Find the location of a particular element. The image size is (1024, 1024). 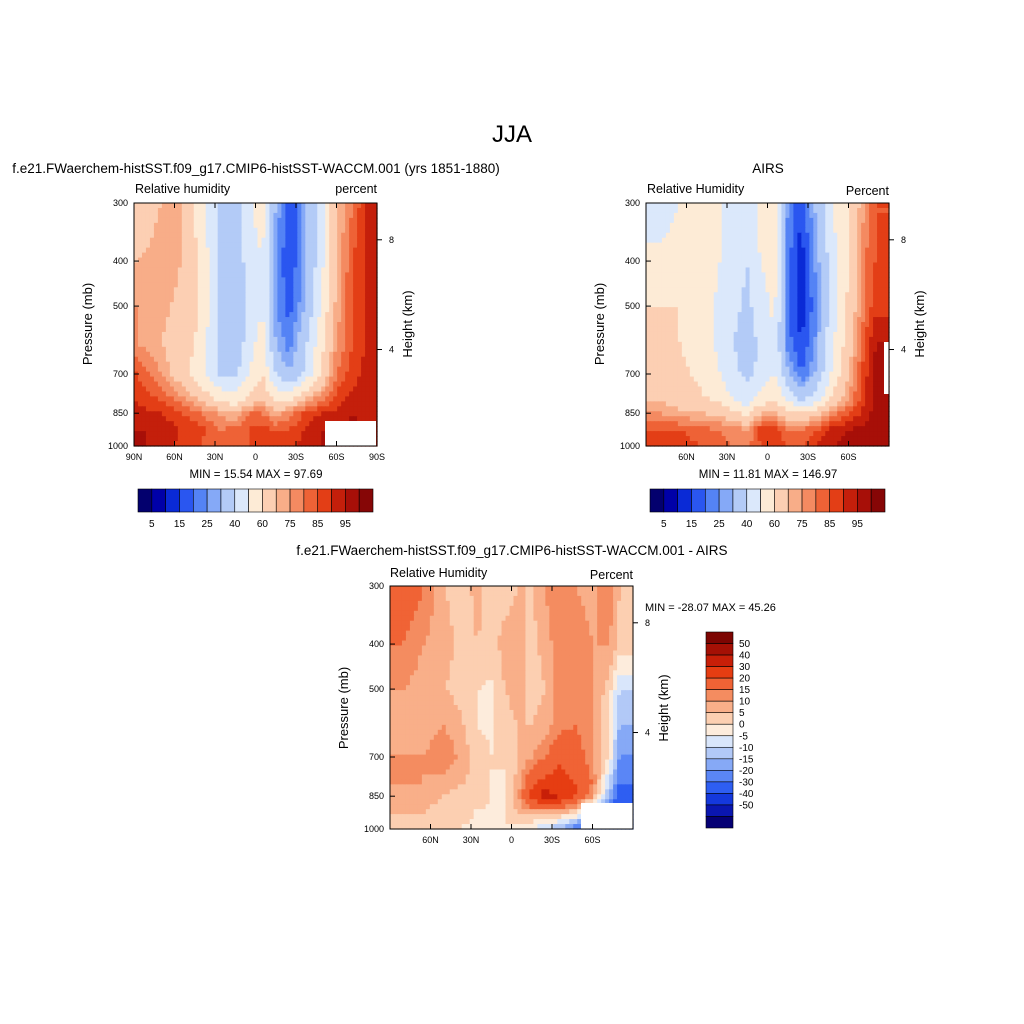

model-cells is located at coordinates (256, 325).